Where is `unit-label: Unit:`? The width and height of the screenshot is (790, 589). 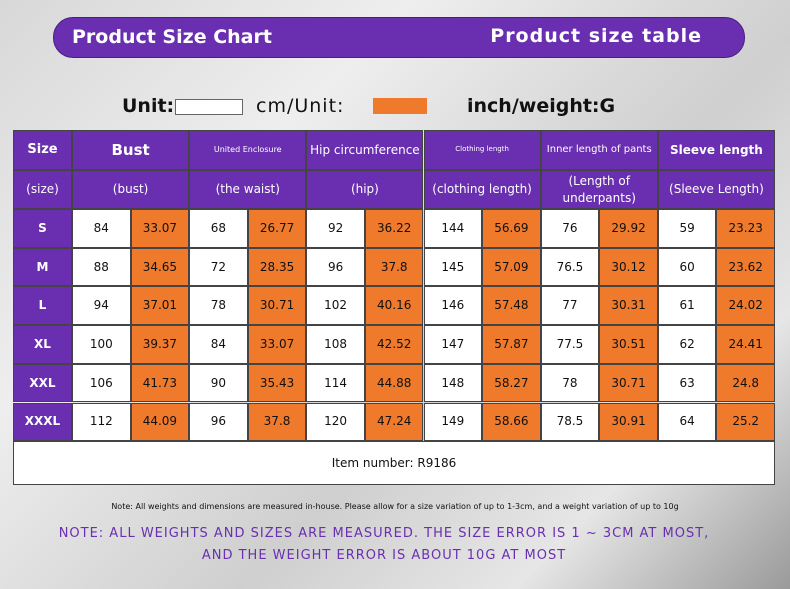 unit-label: Unit: is located at coordinates (148, 106).